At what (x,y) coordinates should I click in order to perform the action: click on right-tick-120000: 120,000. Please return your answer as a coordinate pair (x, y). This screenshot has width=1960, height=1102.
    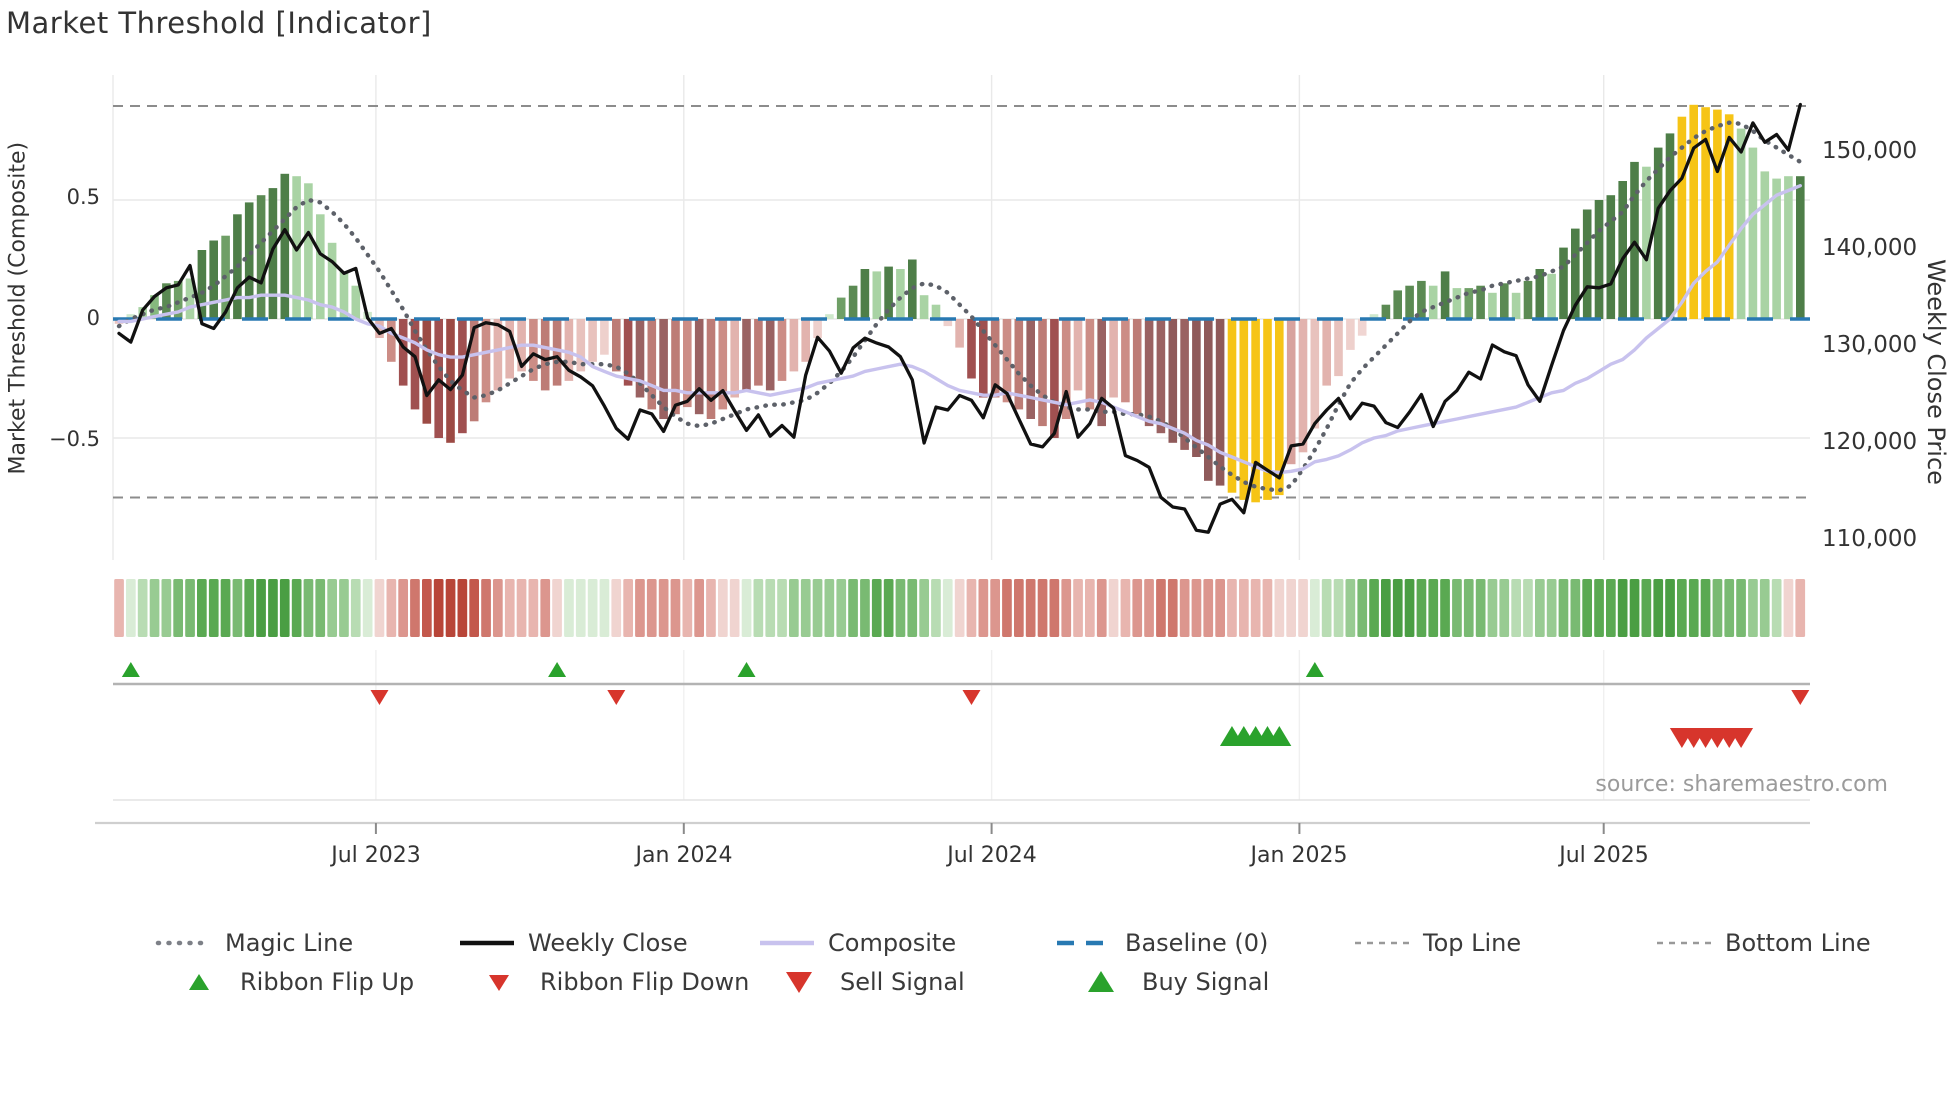
    Looking at the image, I should click on (1870, 442).